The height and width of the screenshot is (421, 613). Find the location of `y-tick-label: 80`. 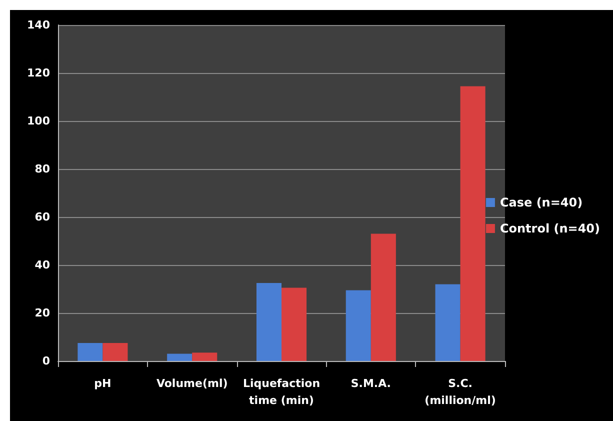

y-tick-label: 80 is located at coordinates (42, 169).